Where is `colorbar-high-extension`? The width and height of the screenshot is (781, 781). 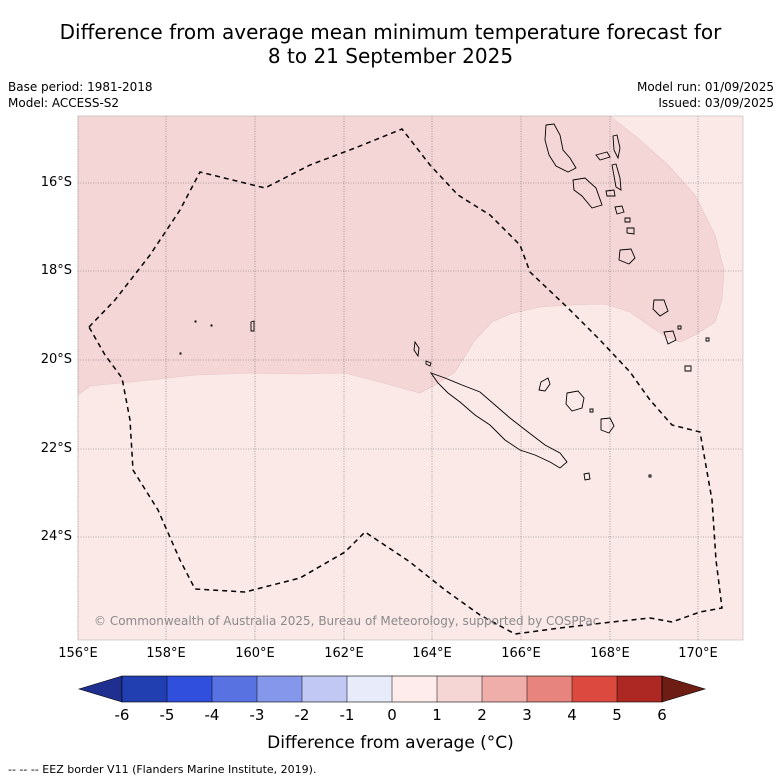 colorbar-high-extension is located at coordinates (684, 689).